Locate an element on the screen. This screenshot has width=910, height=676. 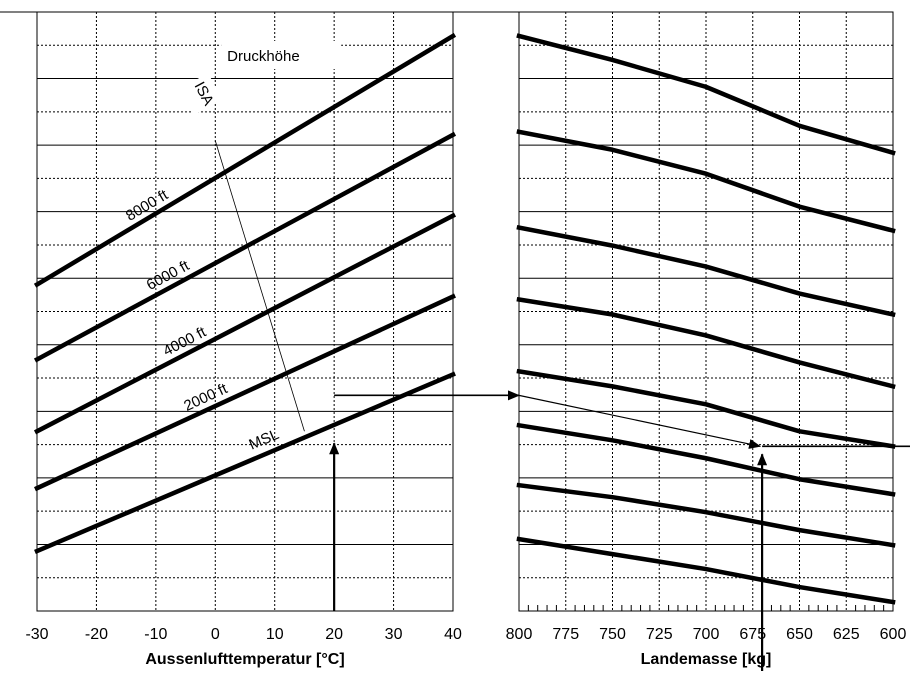
example-path-diagonal-arrow is located at coordinates (640, 421).